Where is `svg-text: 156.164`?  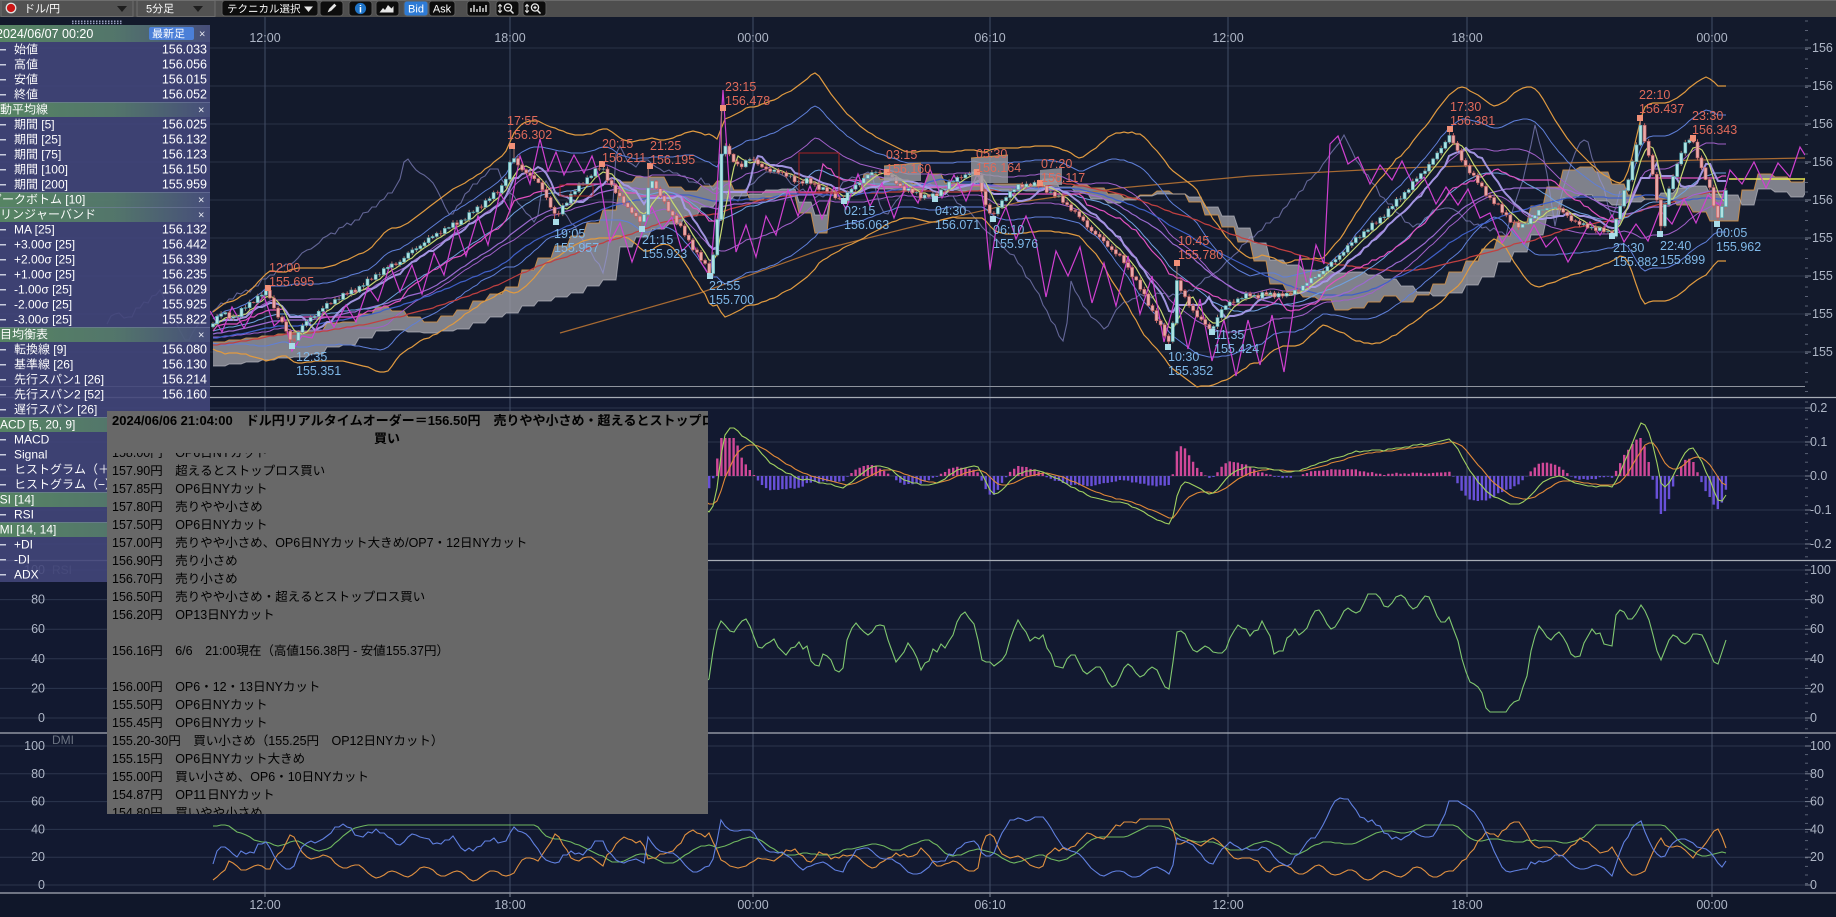
svg-text: 156.164 is located at coordinates (998, 168).